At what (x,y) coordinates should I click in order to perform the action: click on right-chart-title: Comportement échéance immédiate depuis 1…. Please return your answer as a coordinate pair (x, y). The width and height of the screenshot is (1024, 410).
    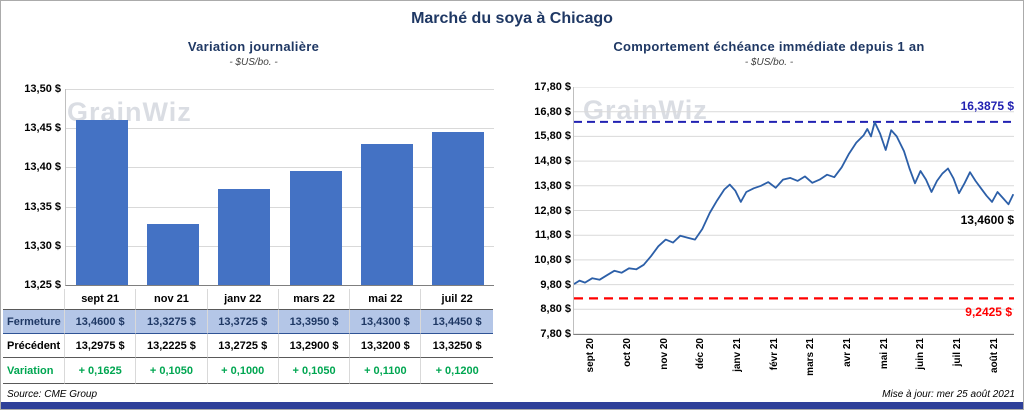
    Looking at the image, I should click on (769, 46).